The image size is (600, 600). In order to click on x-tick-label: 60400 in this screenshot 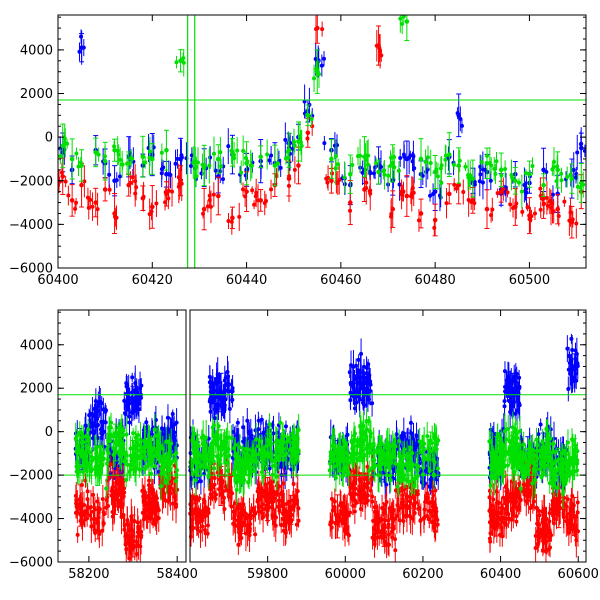, I will do `click(57, 280)`.